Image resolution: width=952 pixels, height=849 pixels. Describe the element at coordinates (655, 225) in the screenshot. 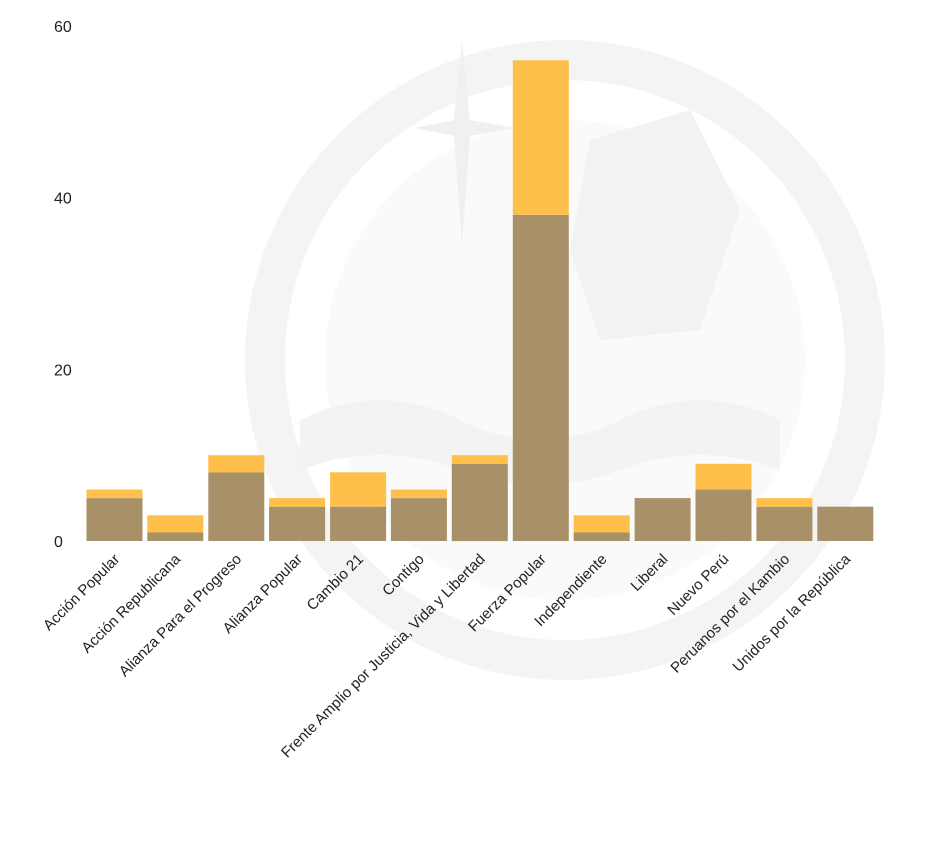

I see `seal-ship-icon` at that location.